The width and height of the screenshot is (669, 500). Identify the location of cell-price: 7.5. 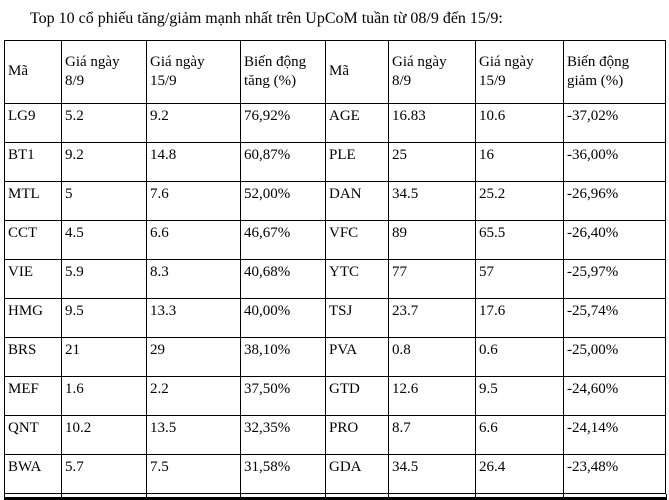
(193, 474).